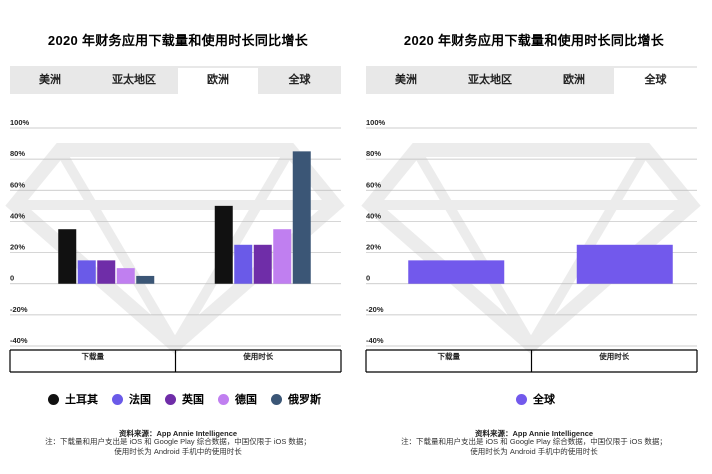 This screenshot has width=712, height=474. I want to click on legend-label: 德国, so click(246, 400).